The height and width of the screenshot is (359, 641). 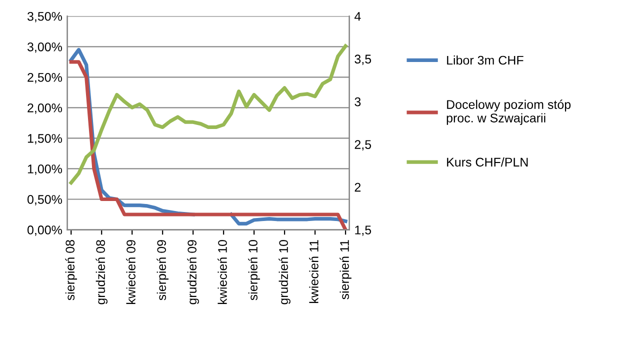 I want to click on legend-label: Libor 3m CHF, so click(x=485, y=60).